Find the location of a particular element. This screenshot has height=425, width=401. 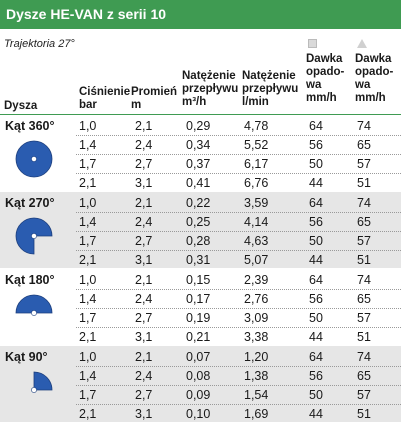

trajectory-subtitle: Trajektoria 27° is located at coordinates (39, 44).